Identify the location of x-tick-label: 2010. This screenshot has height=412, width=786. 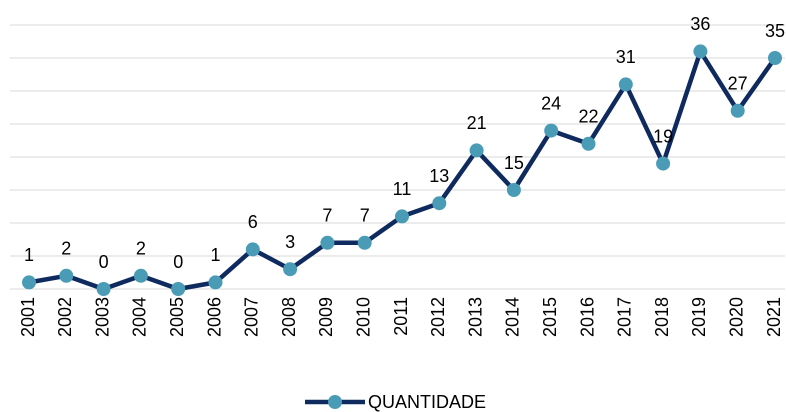
(363, 317).